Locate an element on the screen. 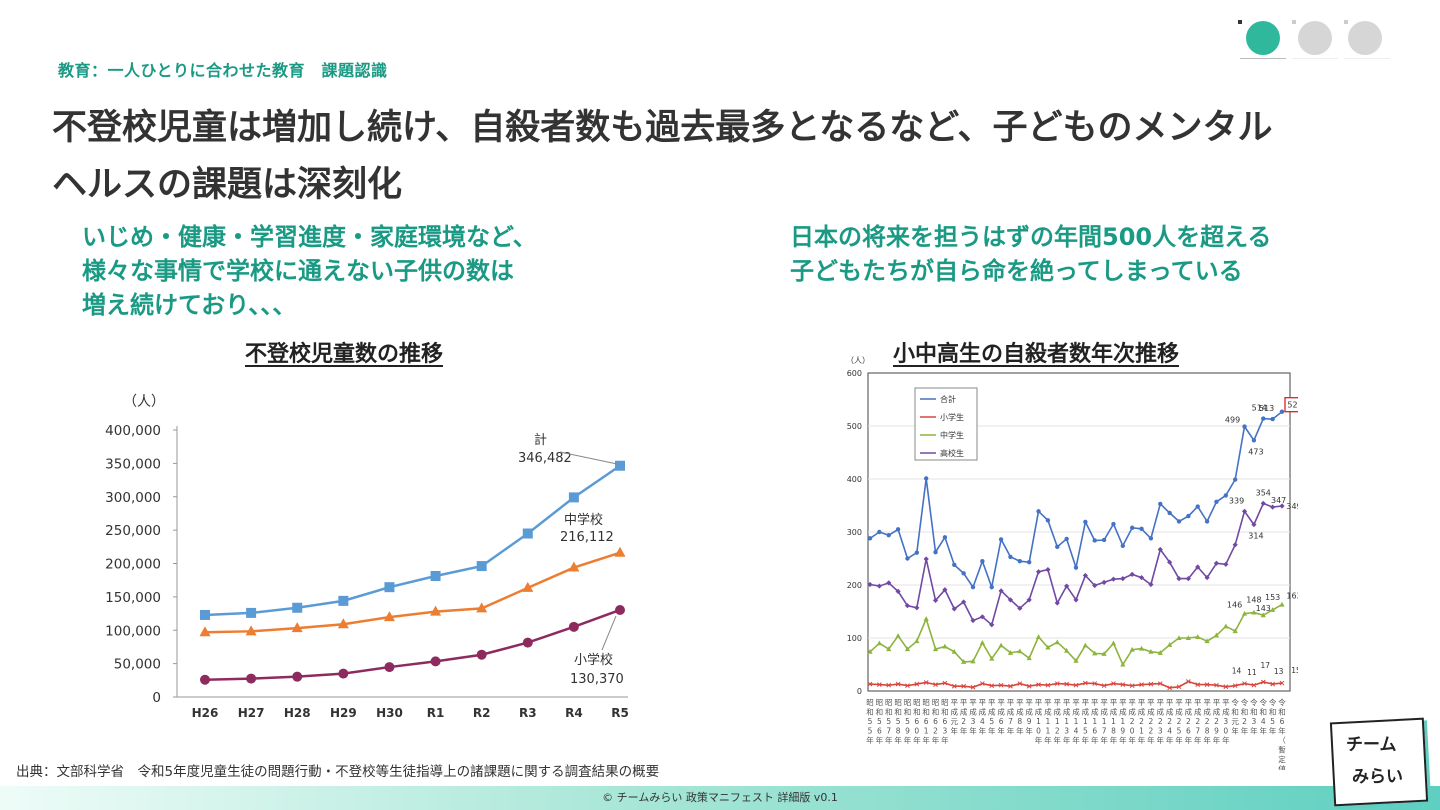  x-tick-label: R2 is located at coordinates (482, 713).